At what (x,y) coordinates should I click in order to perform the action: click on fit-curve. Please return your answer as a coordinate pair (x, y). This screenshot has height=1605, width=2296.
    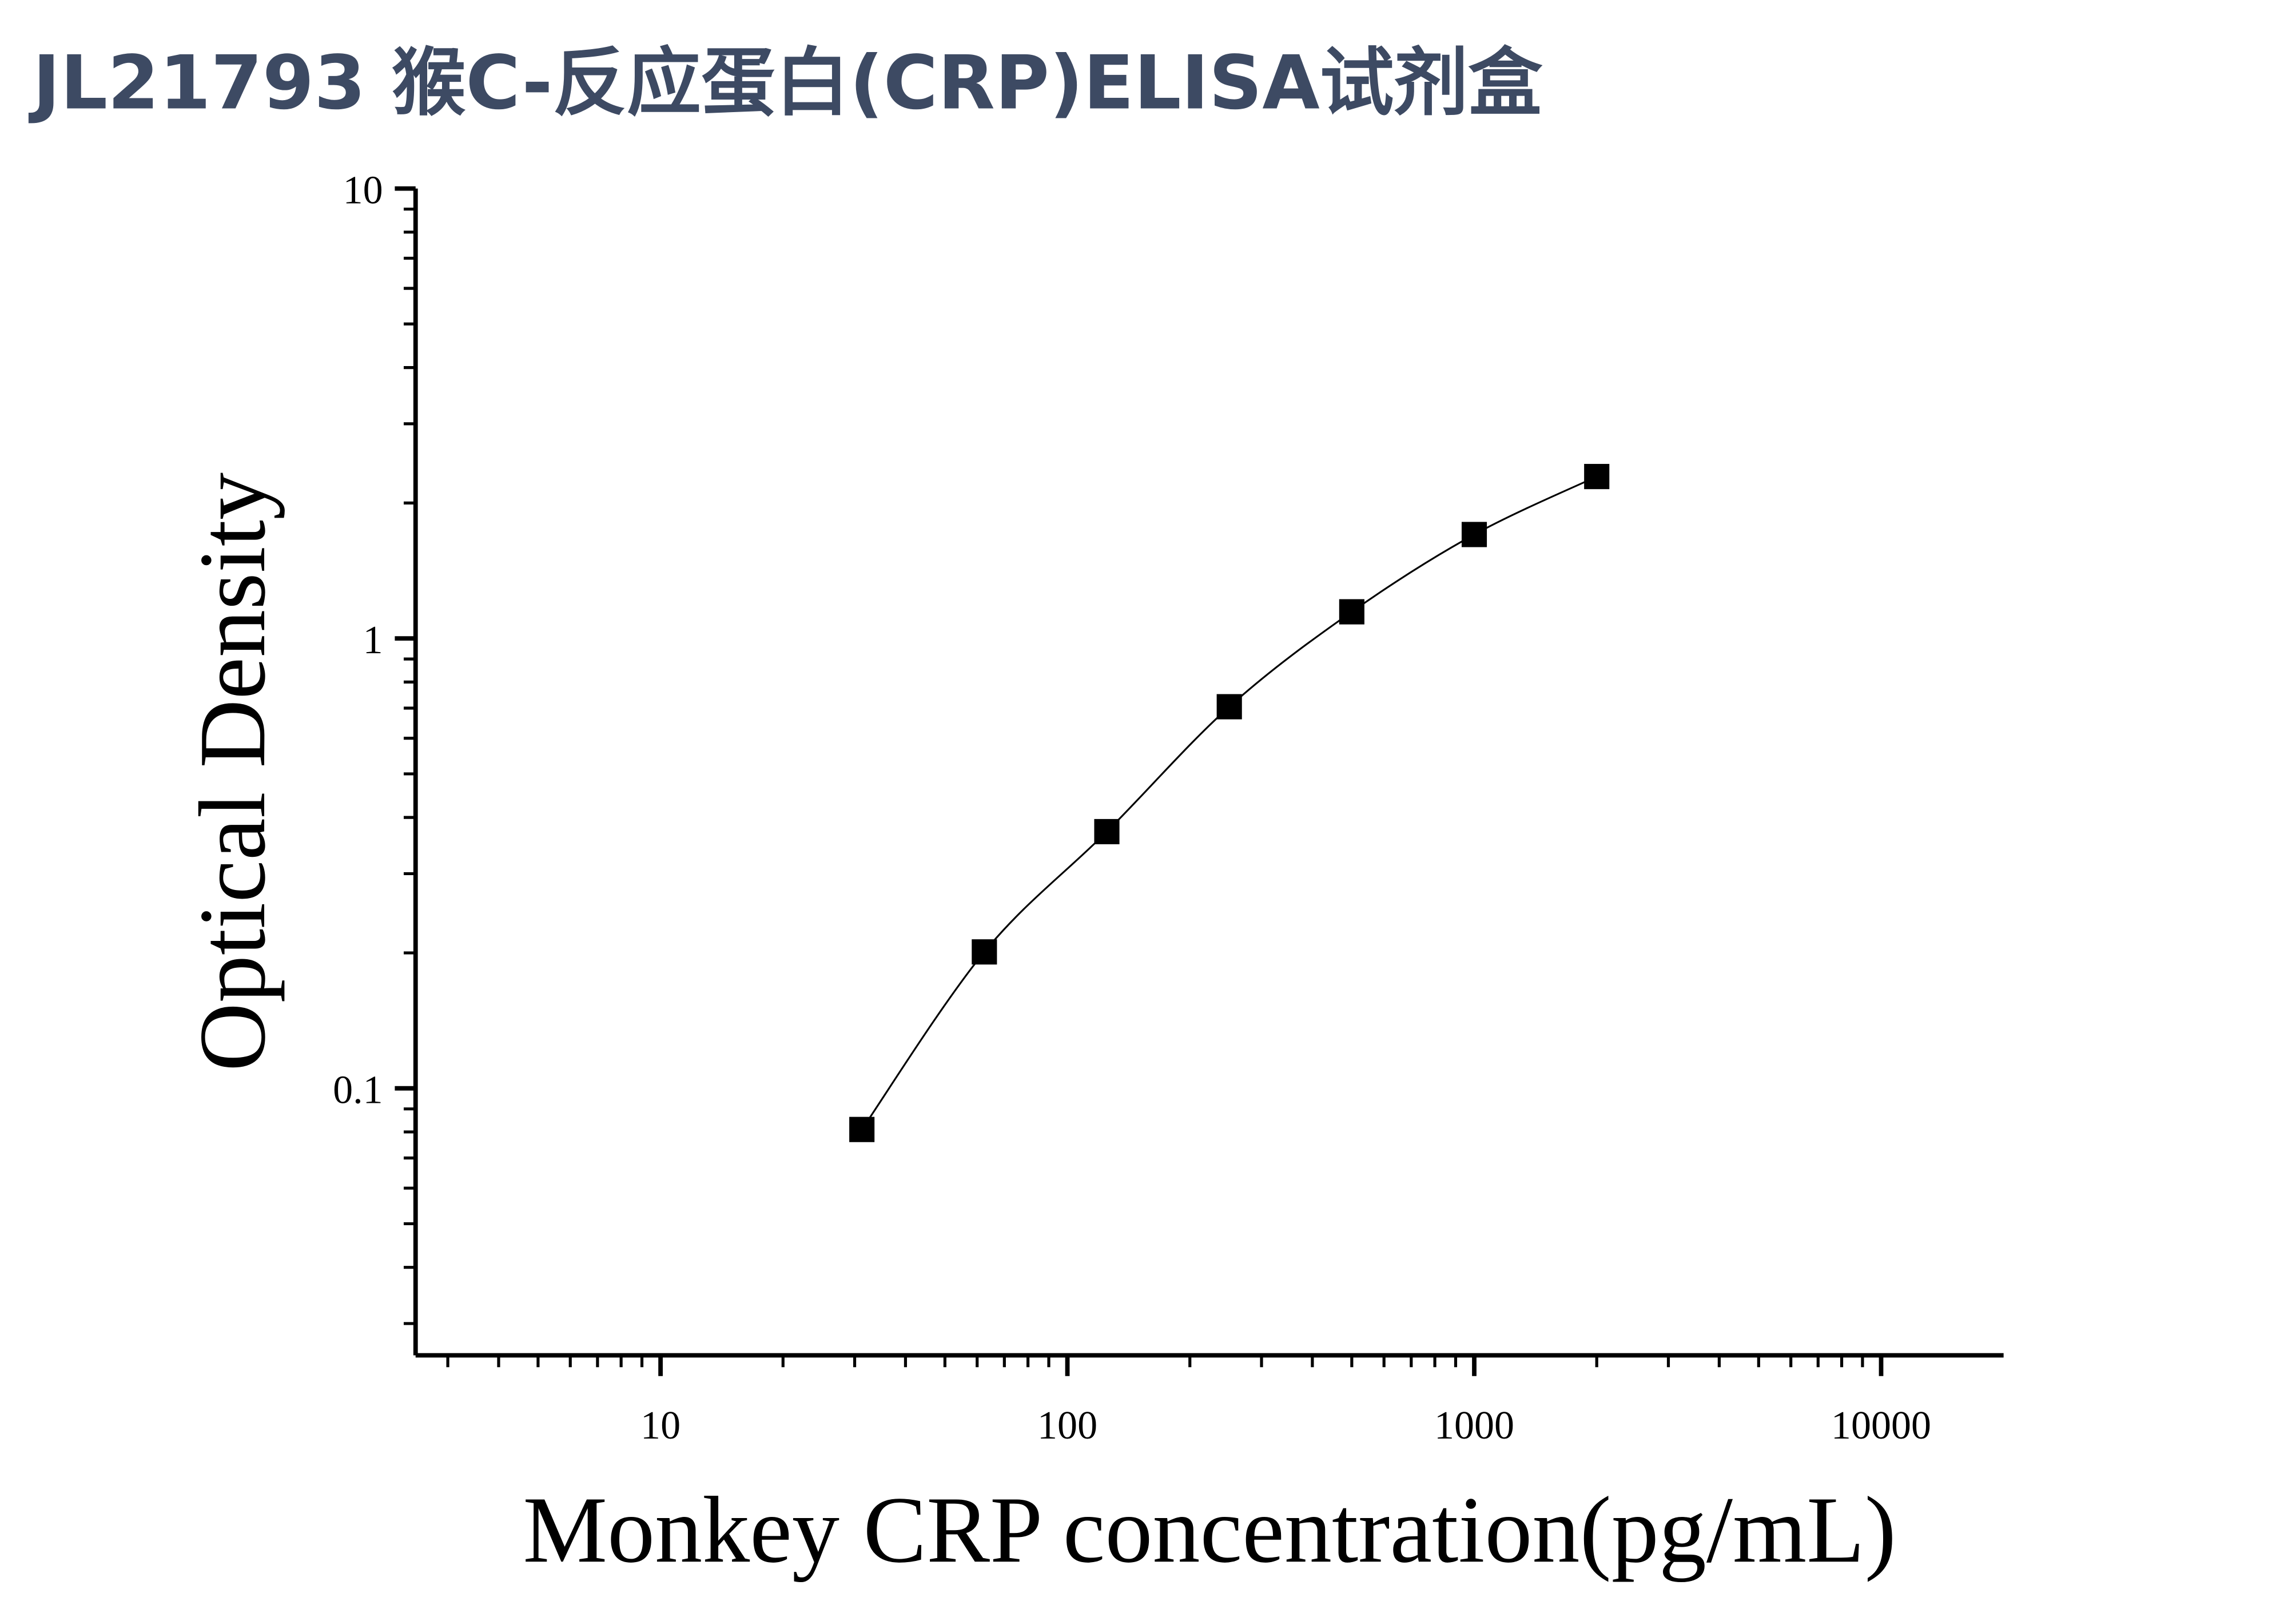
    Looking at the image, I should click on (1229, 802).